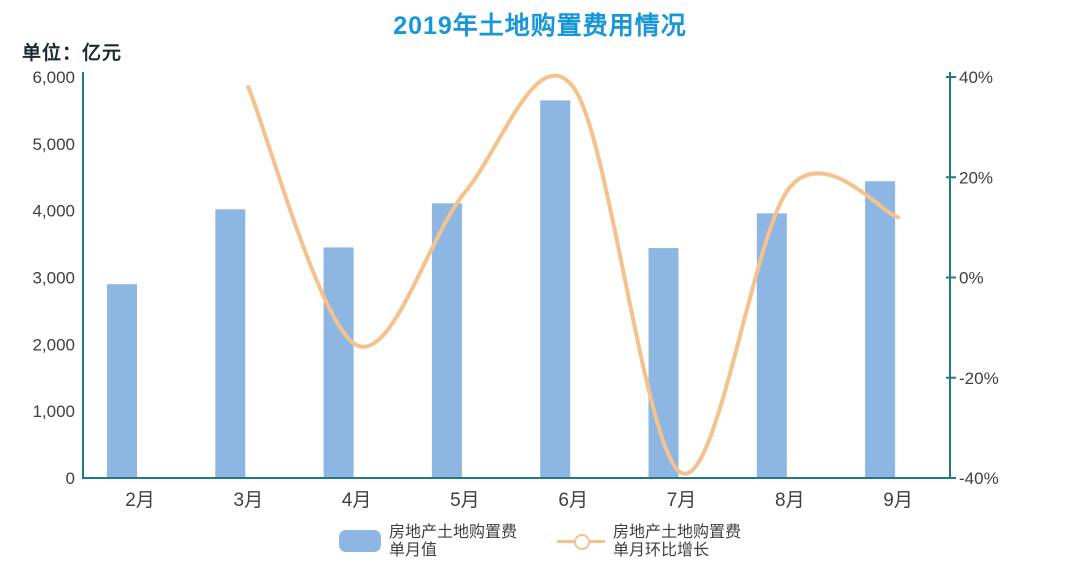 This screenshot has height=580, width=1080. Describe the element at coordinates (140, 500) in the screenshot. I see `x-axis-label-2月: 2月` at that location.